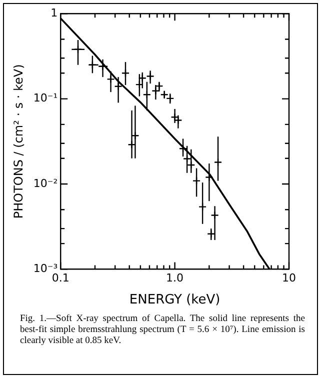 This screenshot has width=321, height=378. I want to click on y-tick-label: 1, so click(54, 13).